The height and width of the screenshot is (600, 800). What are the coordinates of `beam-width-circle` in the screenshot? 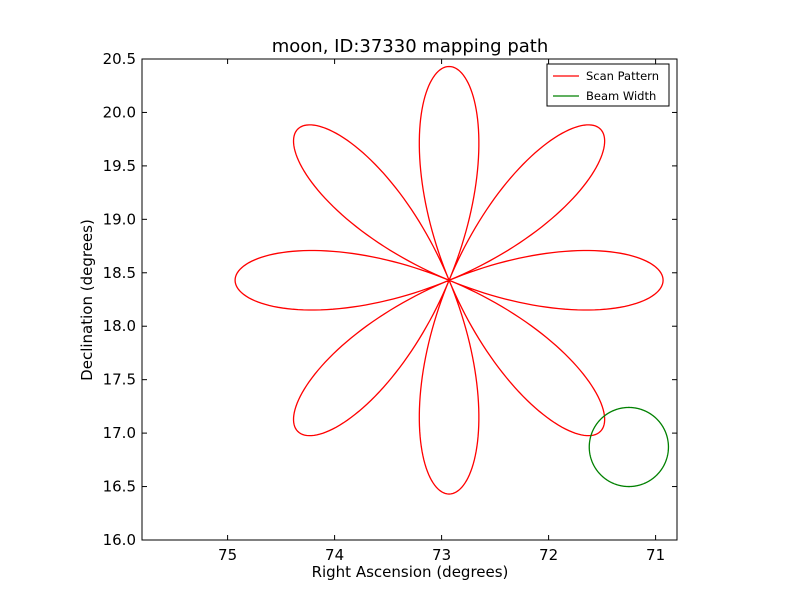 It's located at (629, 447).